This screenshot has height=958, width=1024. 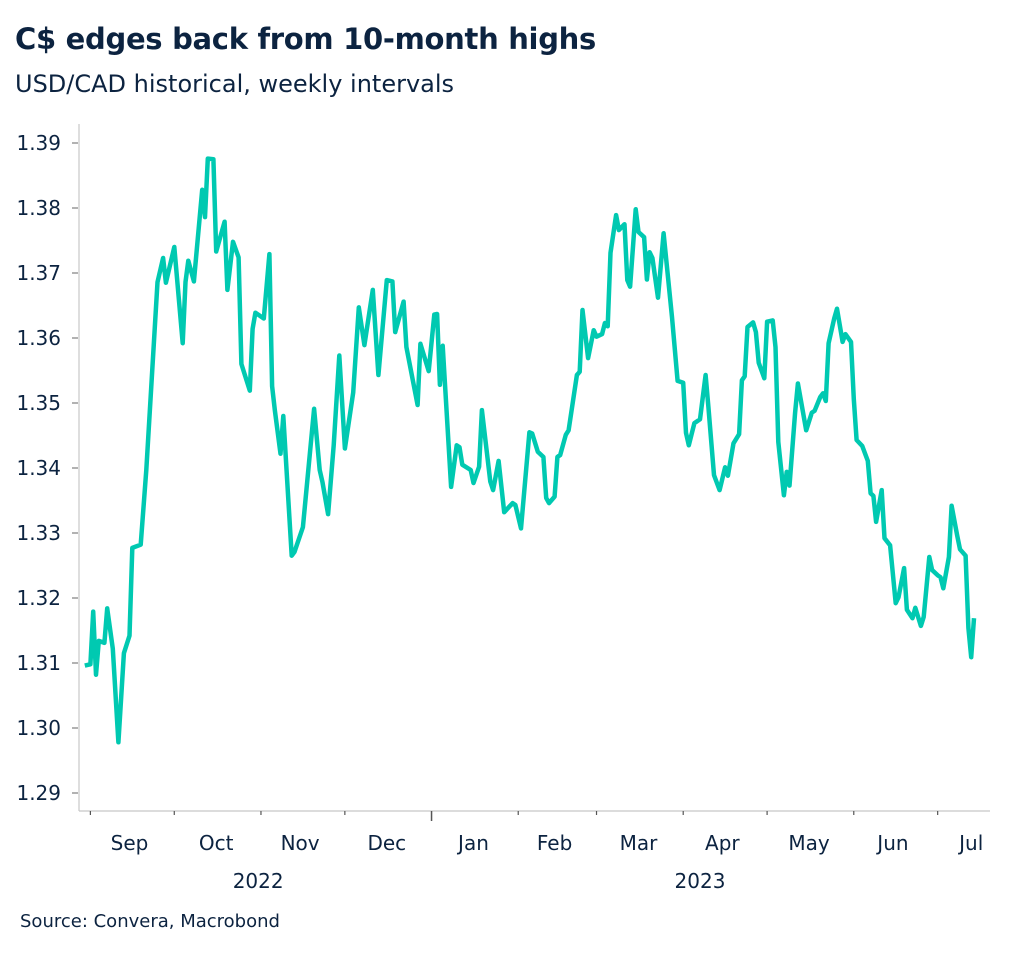 What do you see at coordinates (472, 843) in the screenshot?
I see `x-month-label: Jan` at bounding box center [472, 843].